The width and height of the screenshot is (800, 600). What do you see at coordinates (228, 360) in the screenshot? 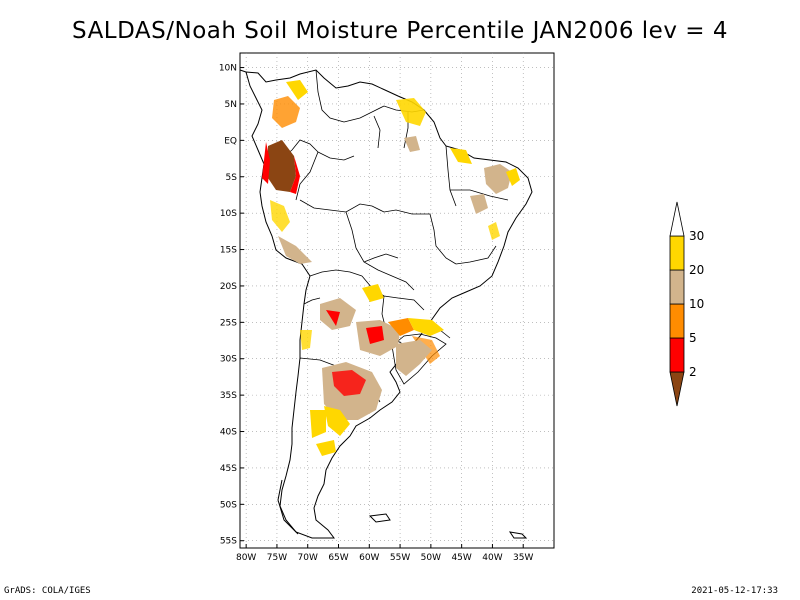
I see `y-tick-label: 30S` at bounding box center [228, 360].